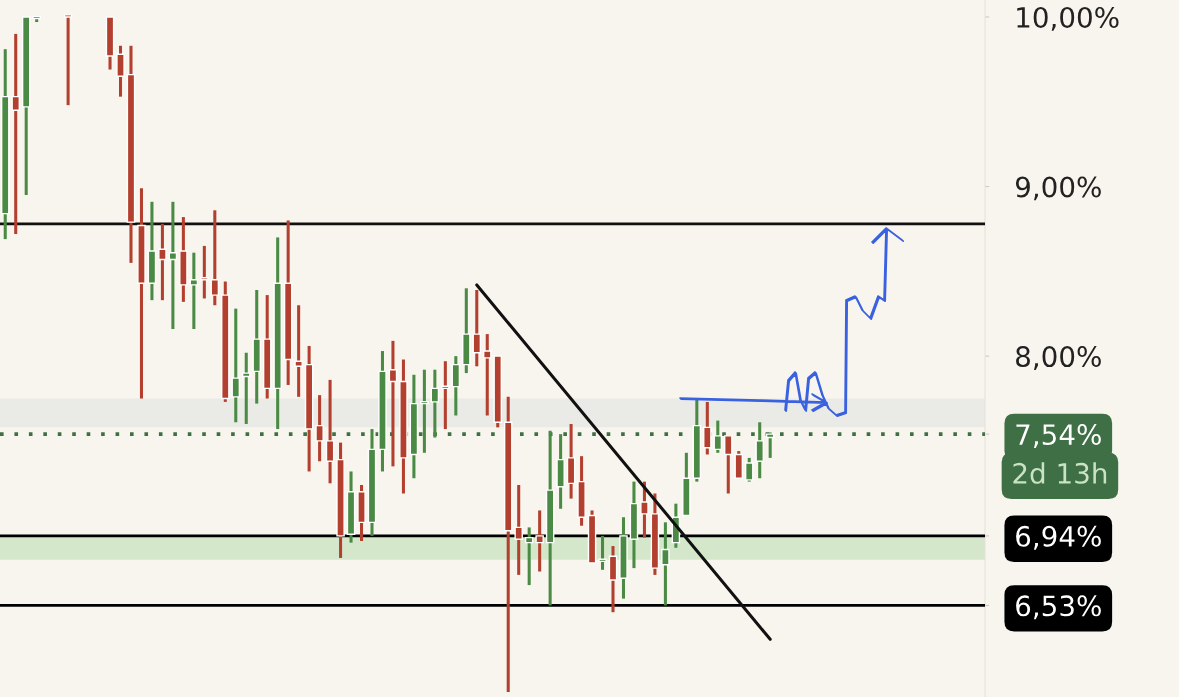  What do you see at coordinates (1058, 436) in the screenshot?
I see `y-tick-label: 7,54%` at bounding box center [1058, 436].